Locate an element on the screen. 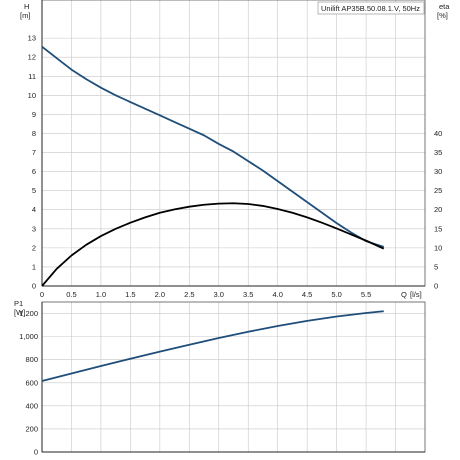 The height and width of the screenshot is (460, 460). top-y2-tick-label: 0 is located at coordinates (436, 286).